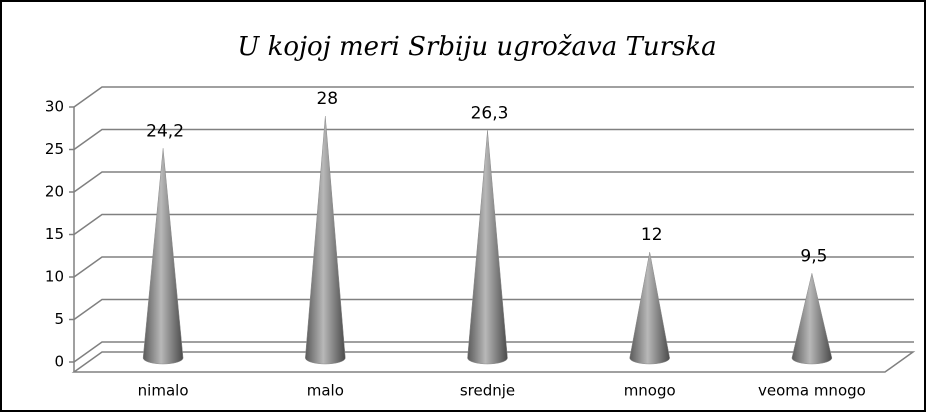 The height and width of the screenshot is (412, 926). Describe the element at coordinates (59, 362) in the screenshot. I see `y-tick-label: 0` at that location.